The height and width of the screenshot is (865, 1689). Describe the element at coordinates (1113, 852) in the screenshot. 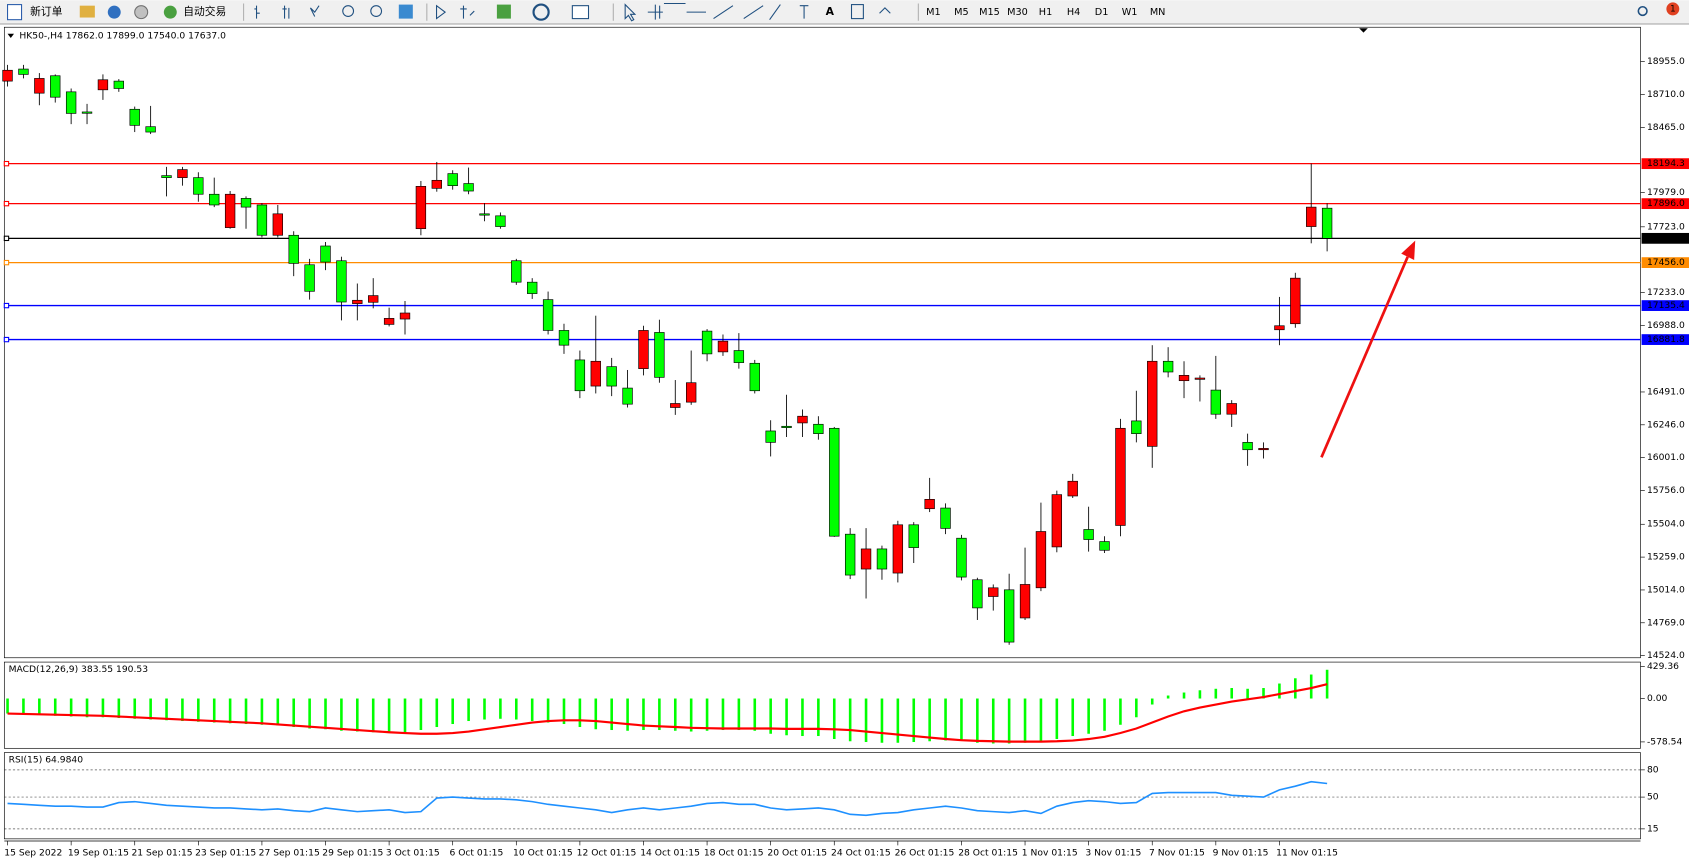

I see `x-tick-label: 3 Nov 01:15` at that location.